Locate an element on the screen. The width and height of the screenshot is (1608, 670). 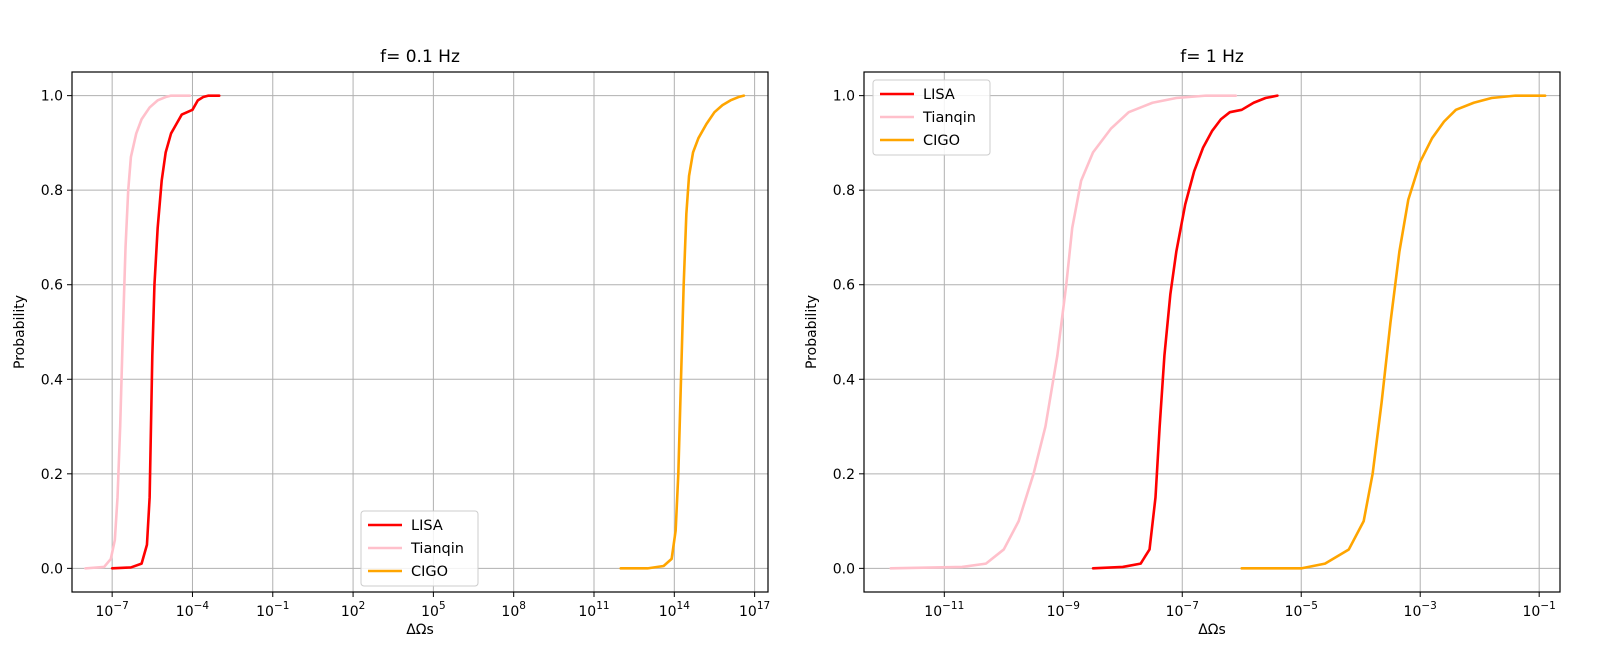
x-tick-label: 10⁻³ is located at coordinates (1420, 610).